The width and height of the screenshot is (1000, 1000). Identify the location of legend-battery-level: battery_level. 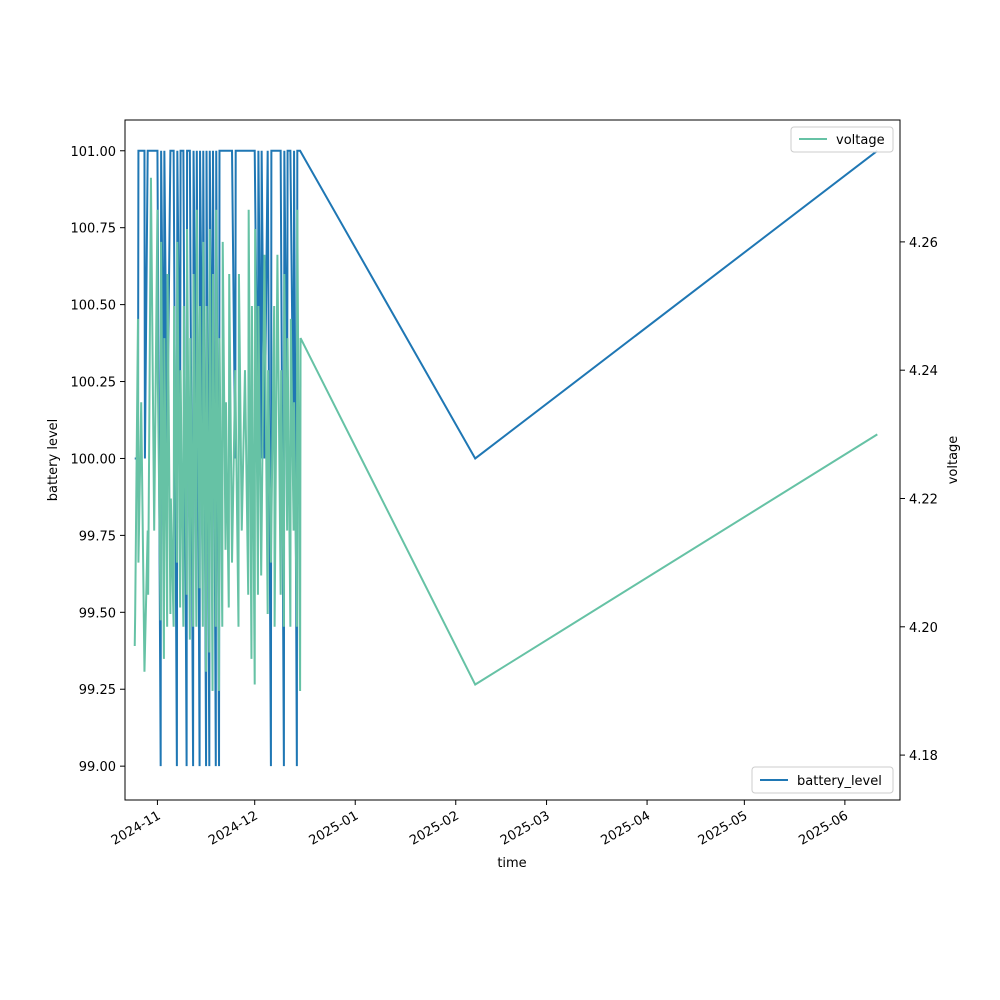
(822, 780).